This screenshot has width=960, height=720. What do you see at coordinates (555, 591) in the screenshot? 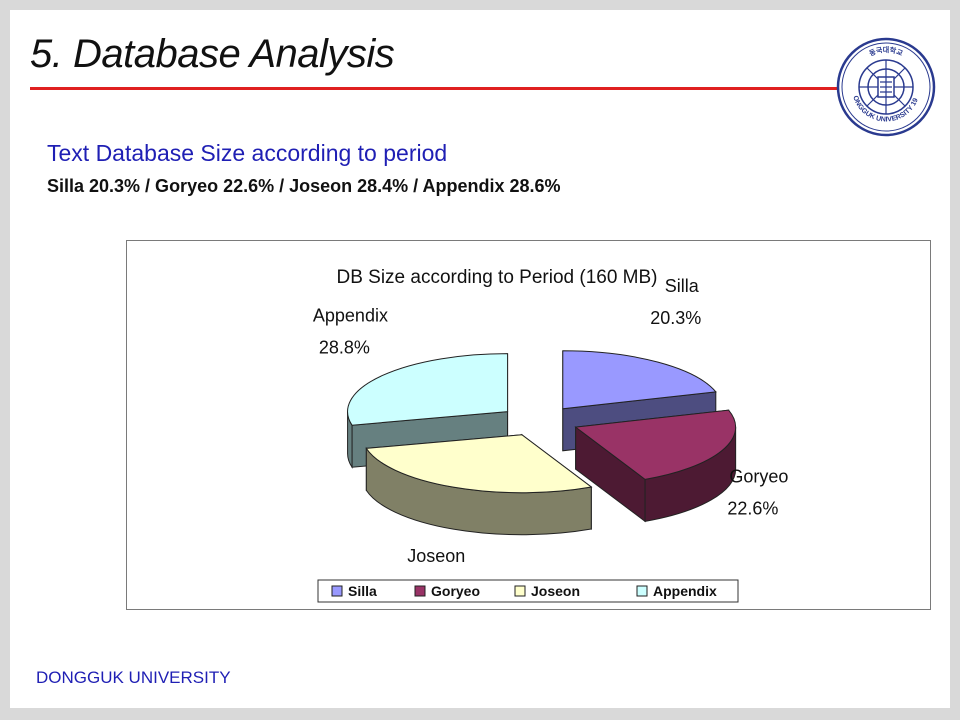
I see `legend-label-joseon: Joseon` at bounding box center [555, 591].